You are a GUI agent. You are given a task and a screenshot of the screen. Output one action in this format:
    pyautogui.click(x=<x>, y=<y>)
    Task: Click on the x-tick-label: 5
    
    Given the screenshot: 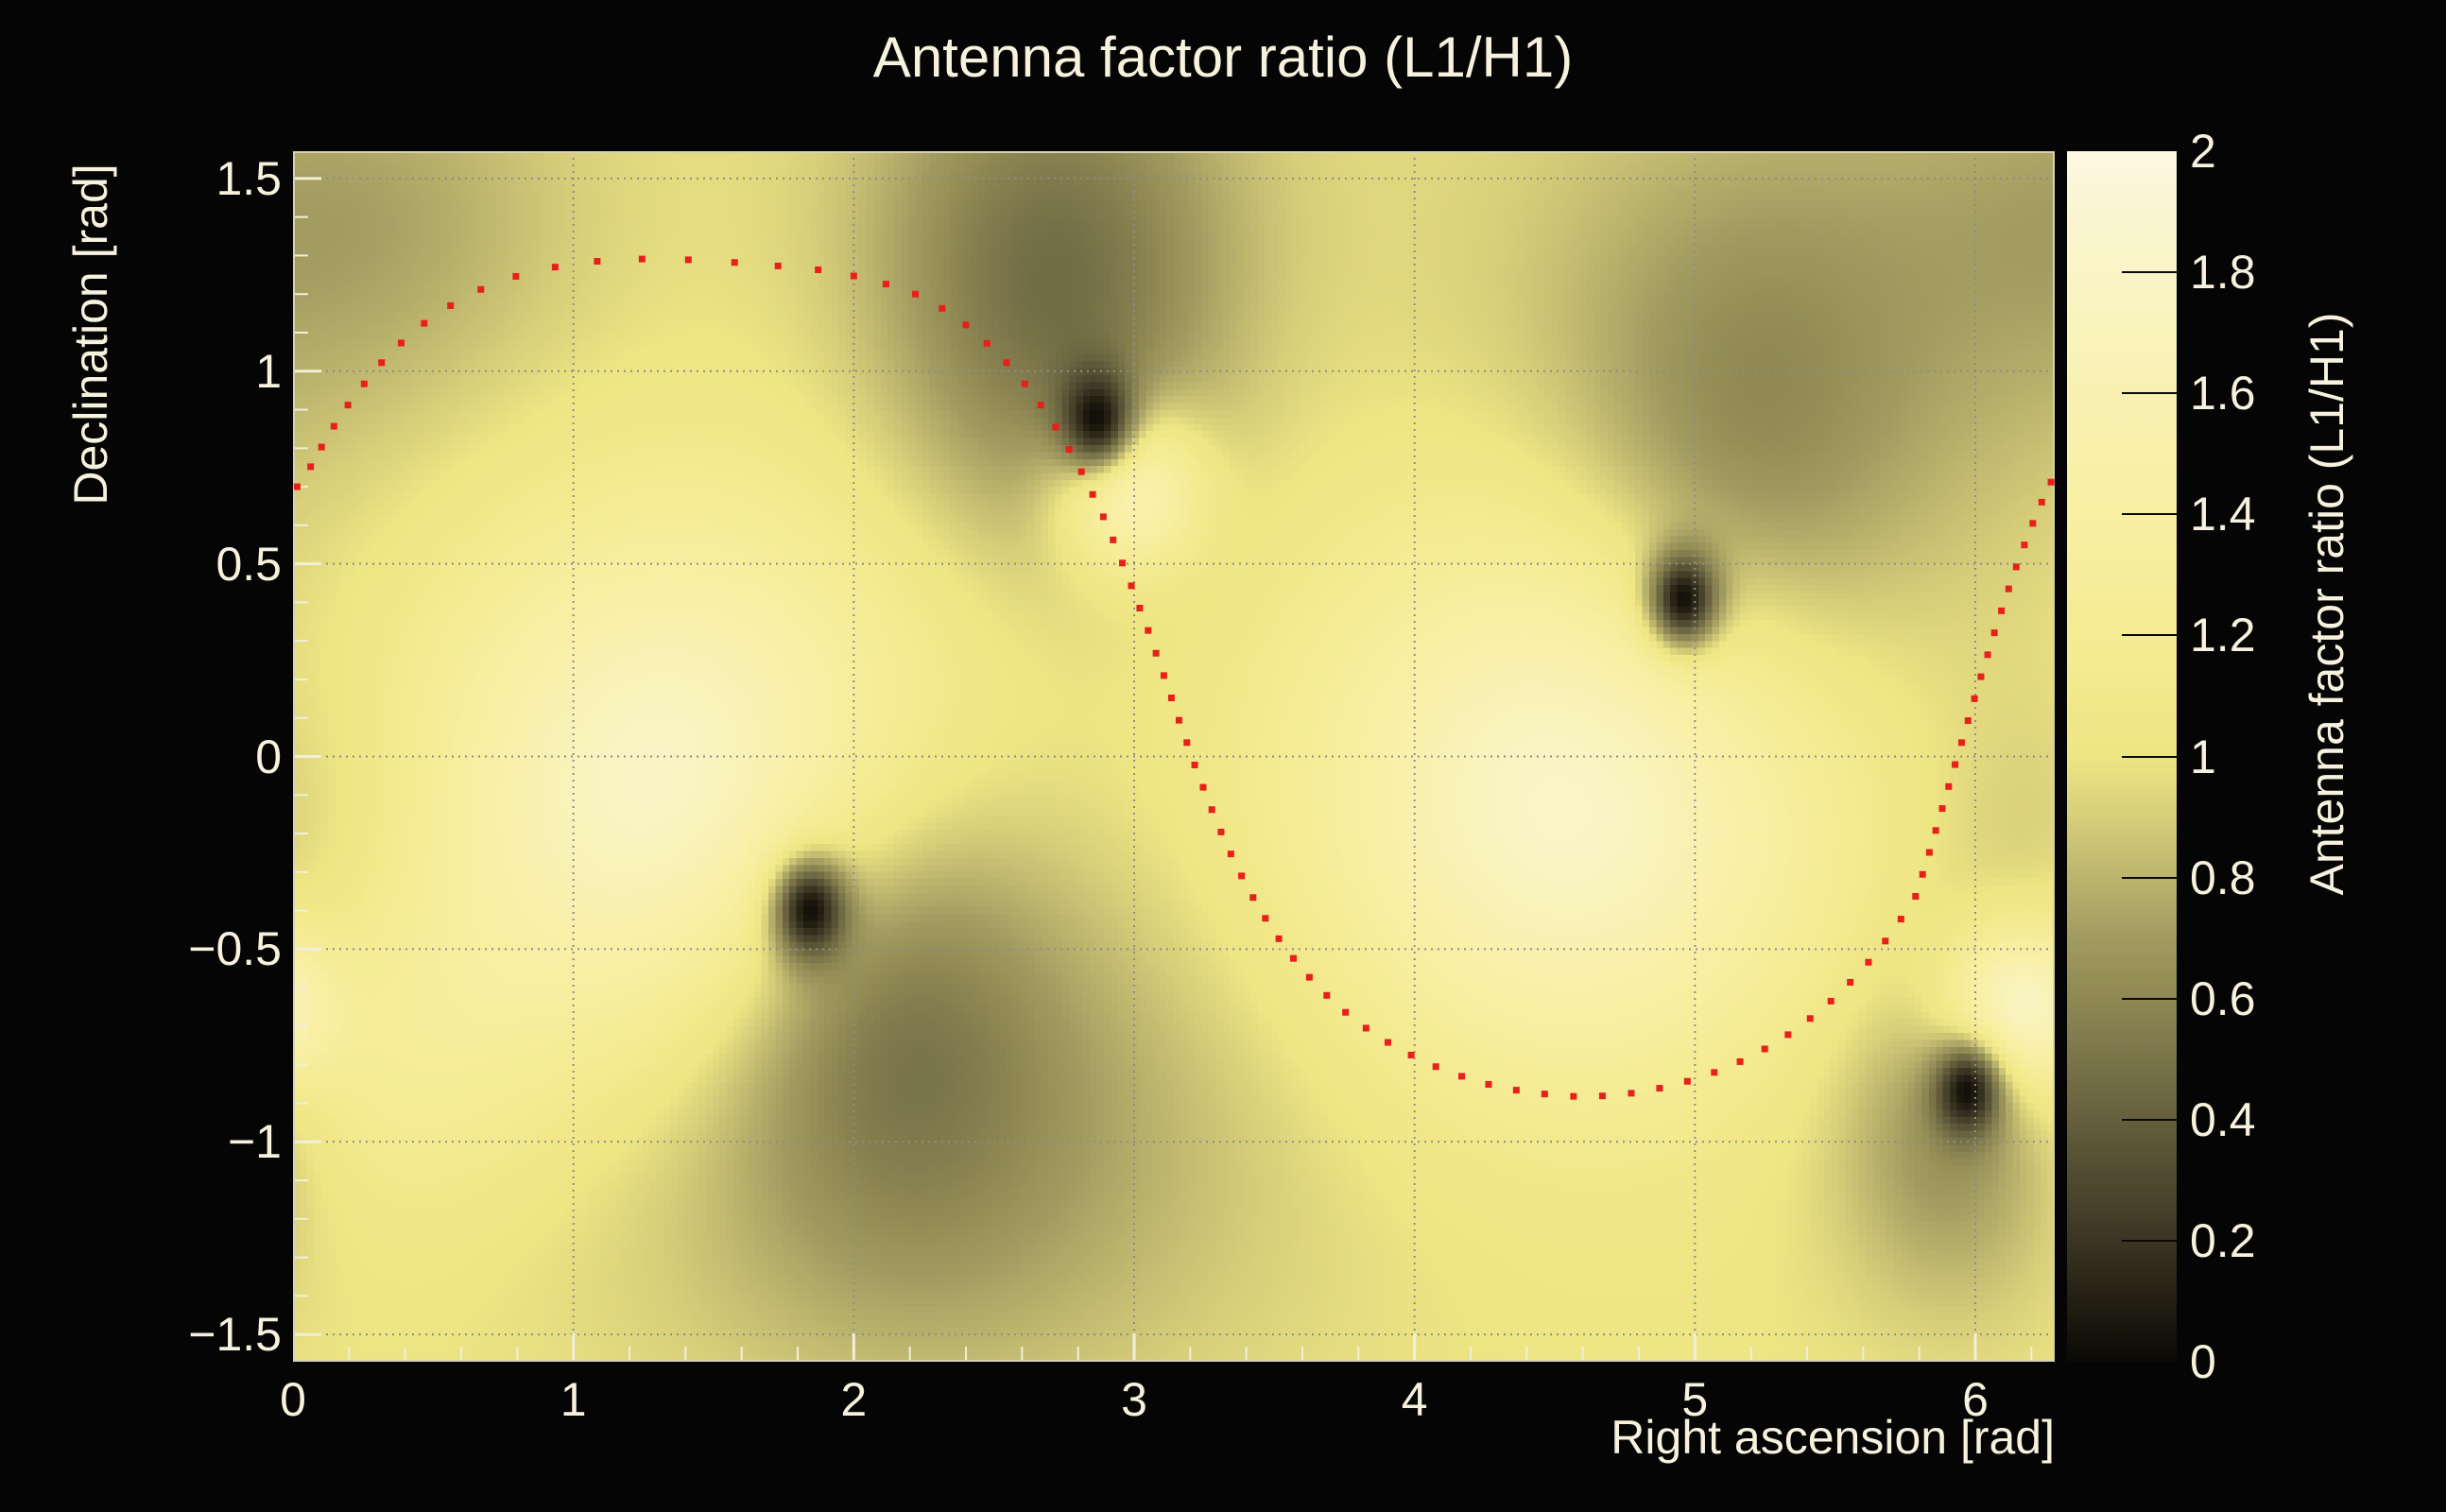 What is the action you would take?
    pyautogui.click(x=1695, y=1399)
    